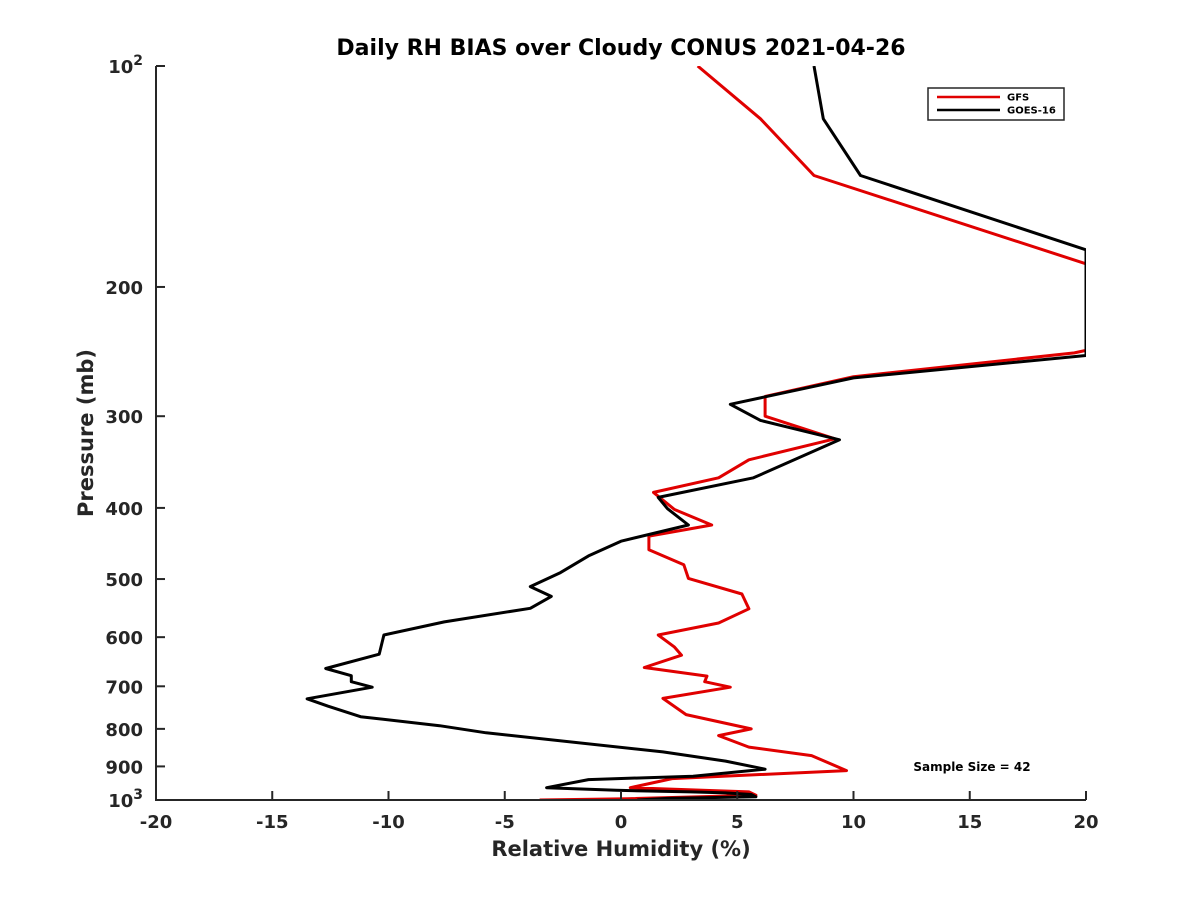  What do you see at coordinates (124, 638) in the screenshot?
I see `y-tick-label: 600` at bounding box center [124, 638].